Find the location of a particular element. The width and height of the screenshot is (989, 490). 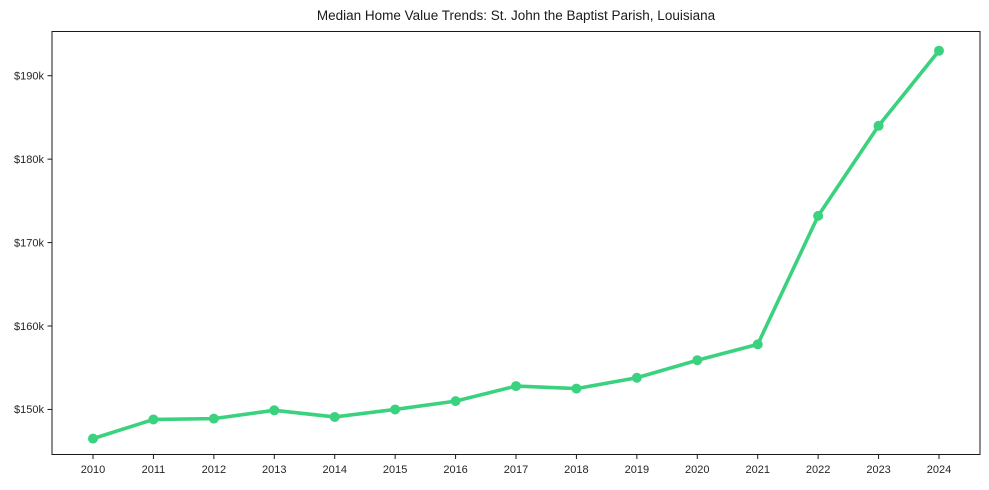

x-axis-tick-label: 2019 is located at coordinates (637, 470).